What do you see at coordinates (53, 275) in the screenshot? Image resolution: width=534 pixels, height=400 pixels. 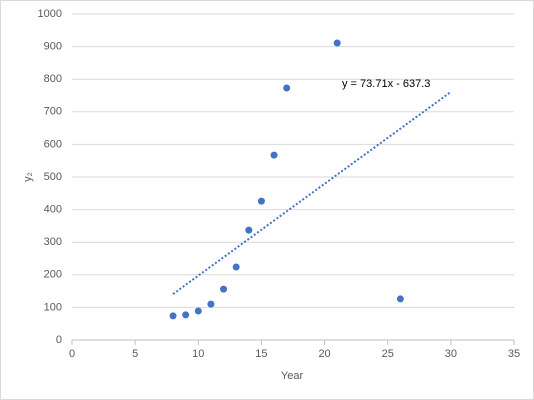 I see `y-tick-label: 200` at bounding box center [53, 275].